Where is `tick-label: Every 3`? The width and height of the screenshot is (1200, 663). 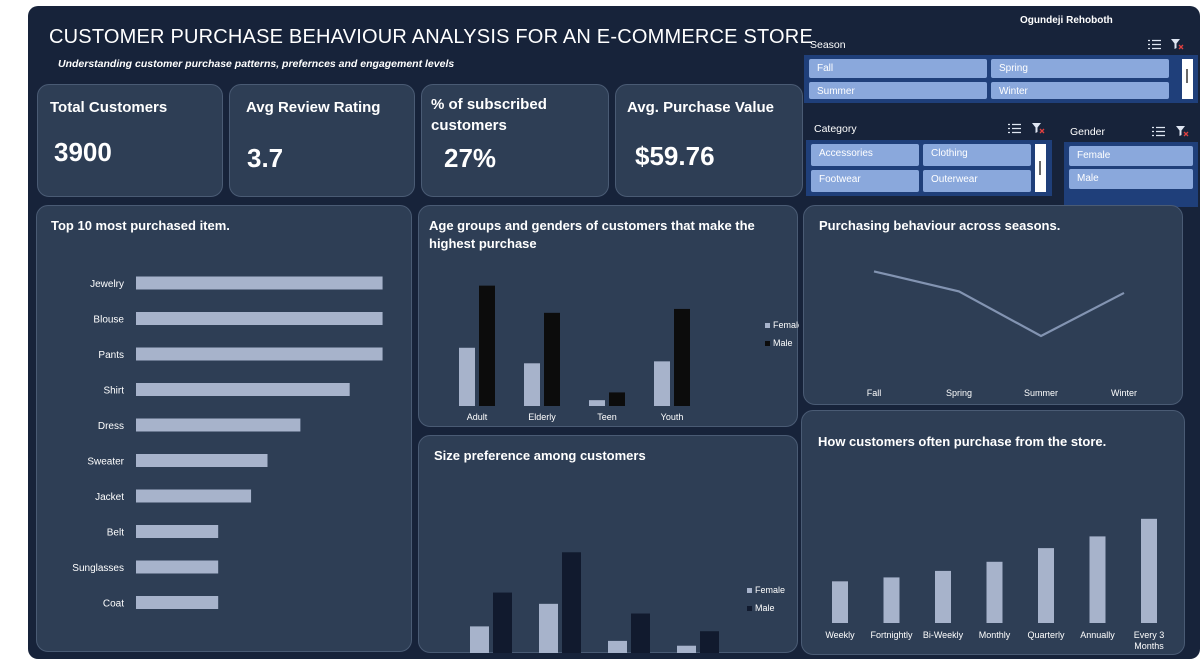 tick-label: Every 3 is located at coordinates (1149, 635).